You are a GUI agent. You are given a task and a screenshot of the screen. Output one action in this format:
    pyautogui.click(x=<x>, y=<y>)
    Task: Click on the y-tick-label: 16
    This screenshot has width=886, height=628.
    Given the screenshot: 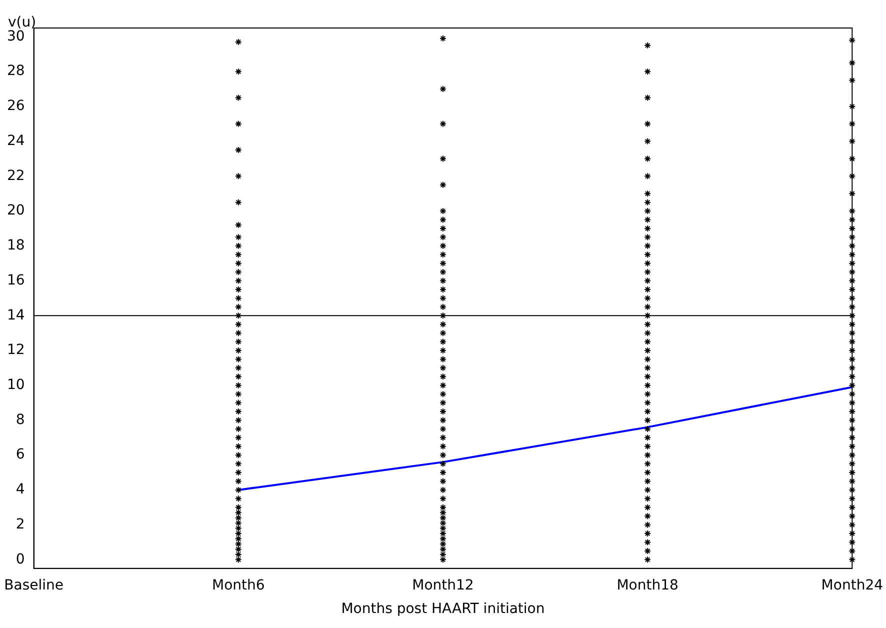 What is the action you would take?
    pyautogui.click(x=15, y=280)
    